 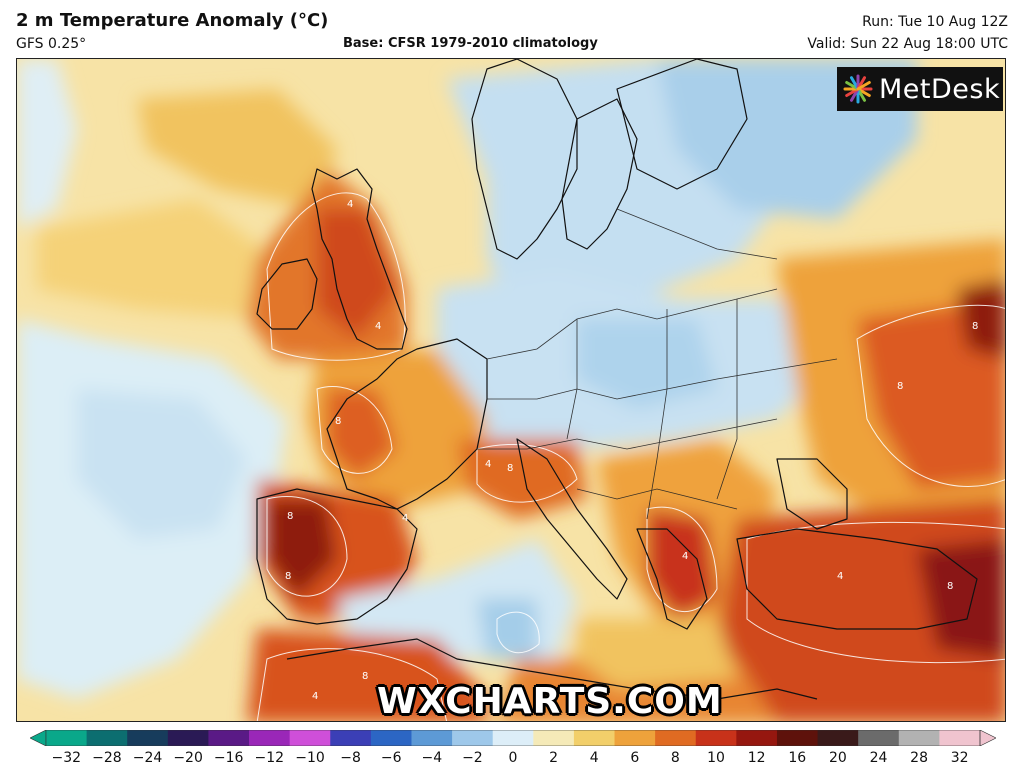 What do you see at coordinates (507, 629) in the screenshot?
I see `cool-area-tyrrhenian` at bounding box center [507, 629].